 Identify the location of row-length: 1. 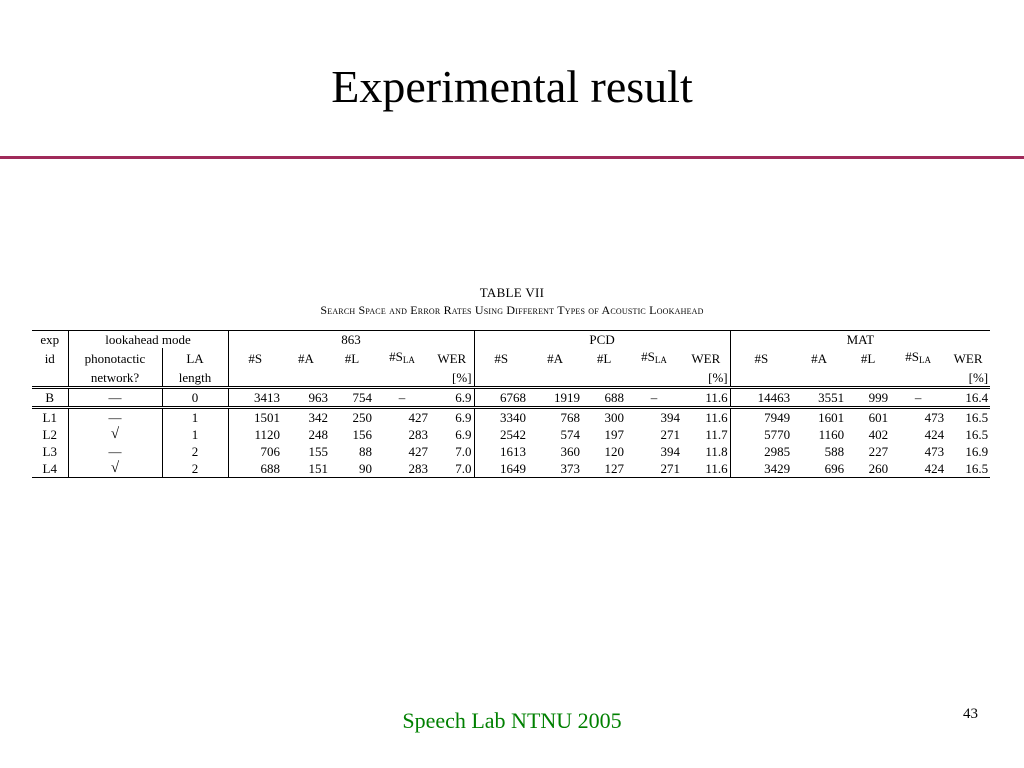
(194, 434).